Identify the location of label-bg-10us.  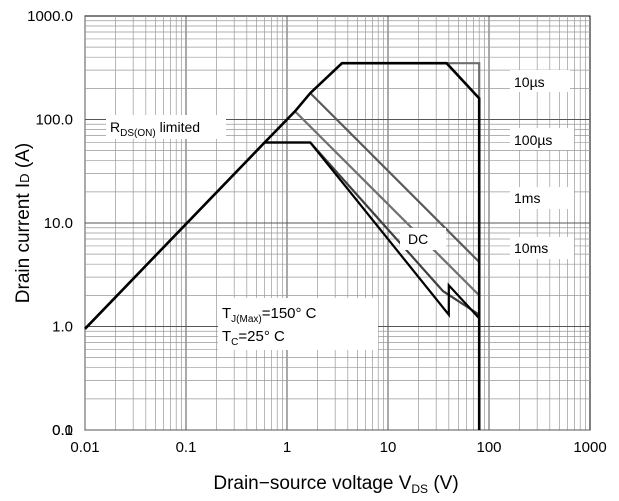
(540, 81).